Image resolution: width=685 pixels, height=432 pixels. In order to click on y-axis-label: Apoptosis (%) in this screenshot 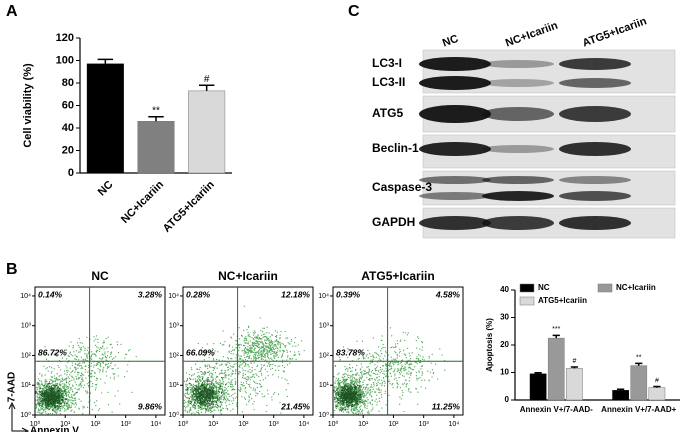, I will do `click(489, 345)`.